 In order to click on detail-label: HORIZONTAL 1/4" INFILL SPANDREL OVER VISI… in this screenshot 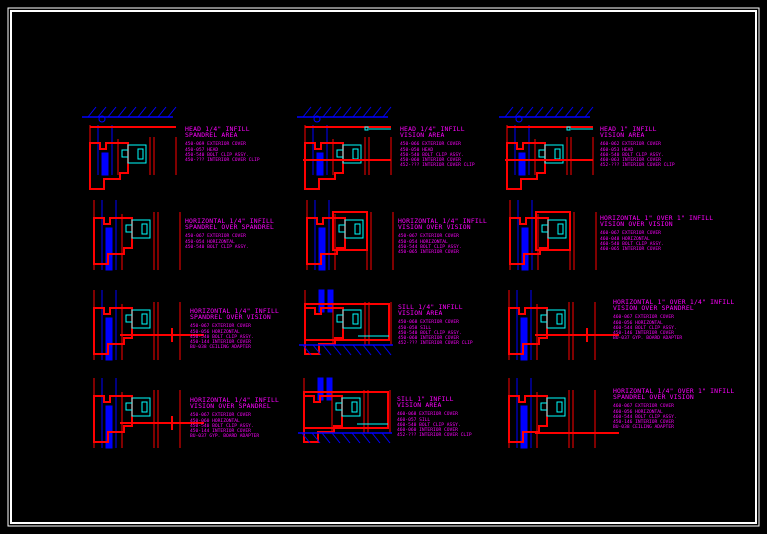, I will do `click(234, 329)`.